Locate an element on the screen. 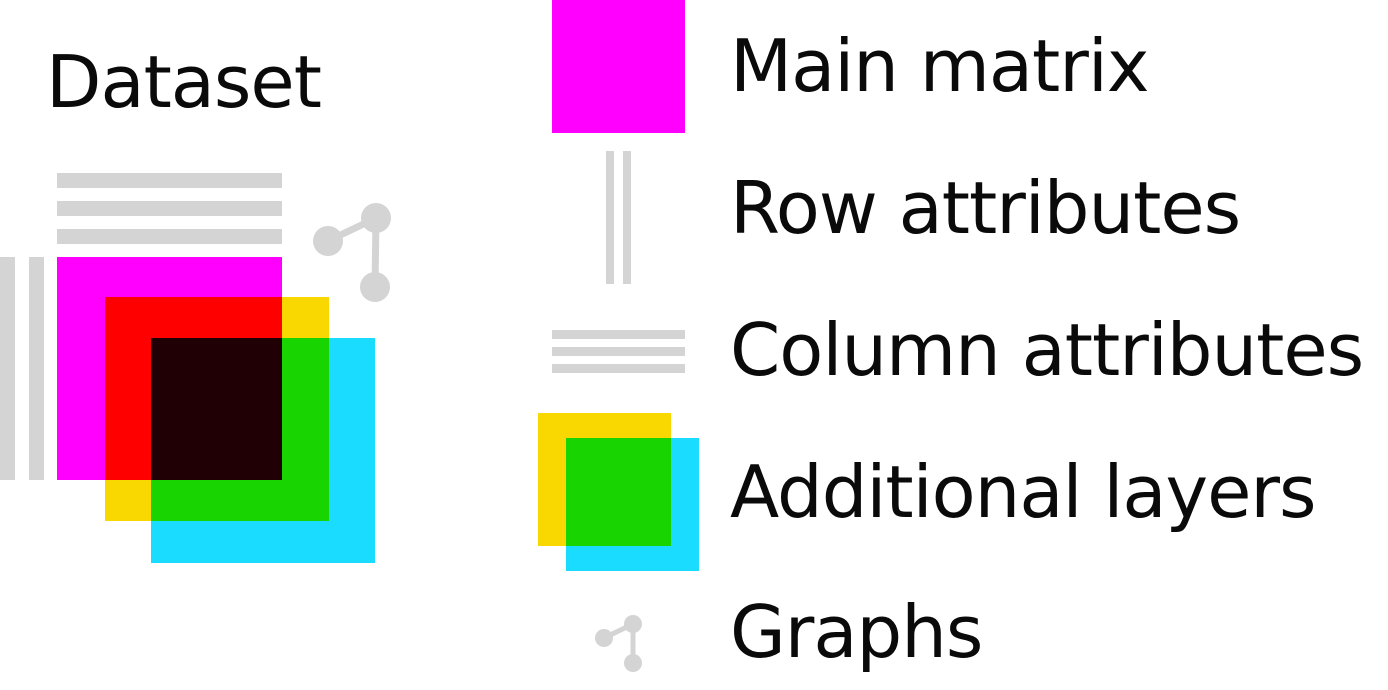 This screenshot has width=1388, height=690. column-attributes-icon is located at coordinates (618, 351).